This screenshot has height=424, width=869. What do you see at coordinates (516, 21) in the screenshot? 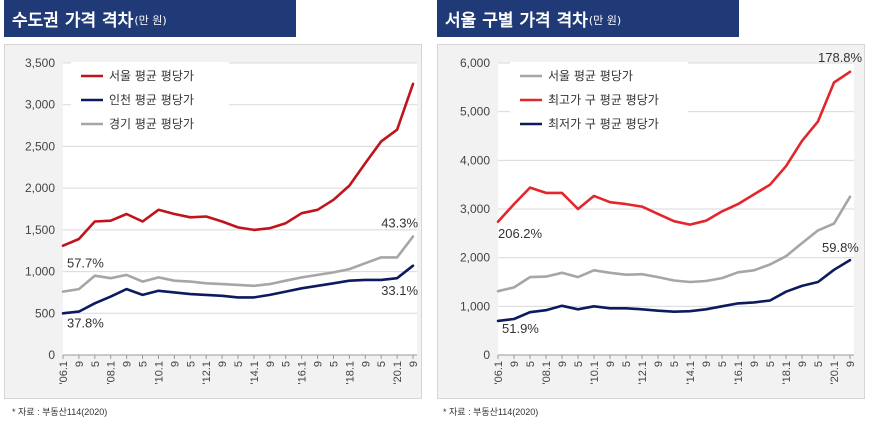
I see `panel-title: 서울 구별 가격 격차` at bounding box center [516, 21].